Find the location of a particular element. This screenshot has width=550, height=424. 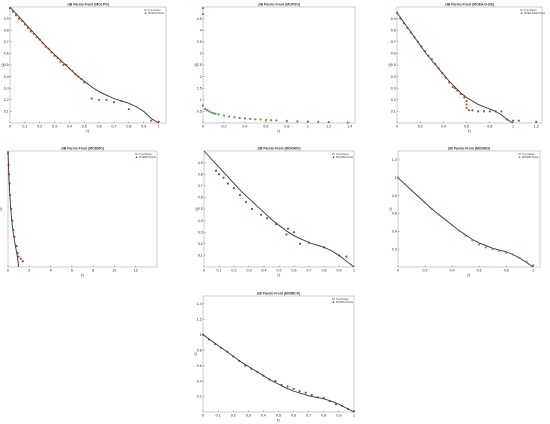

legend-point-marker is located at coordinates (519, 157).